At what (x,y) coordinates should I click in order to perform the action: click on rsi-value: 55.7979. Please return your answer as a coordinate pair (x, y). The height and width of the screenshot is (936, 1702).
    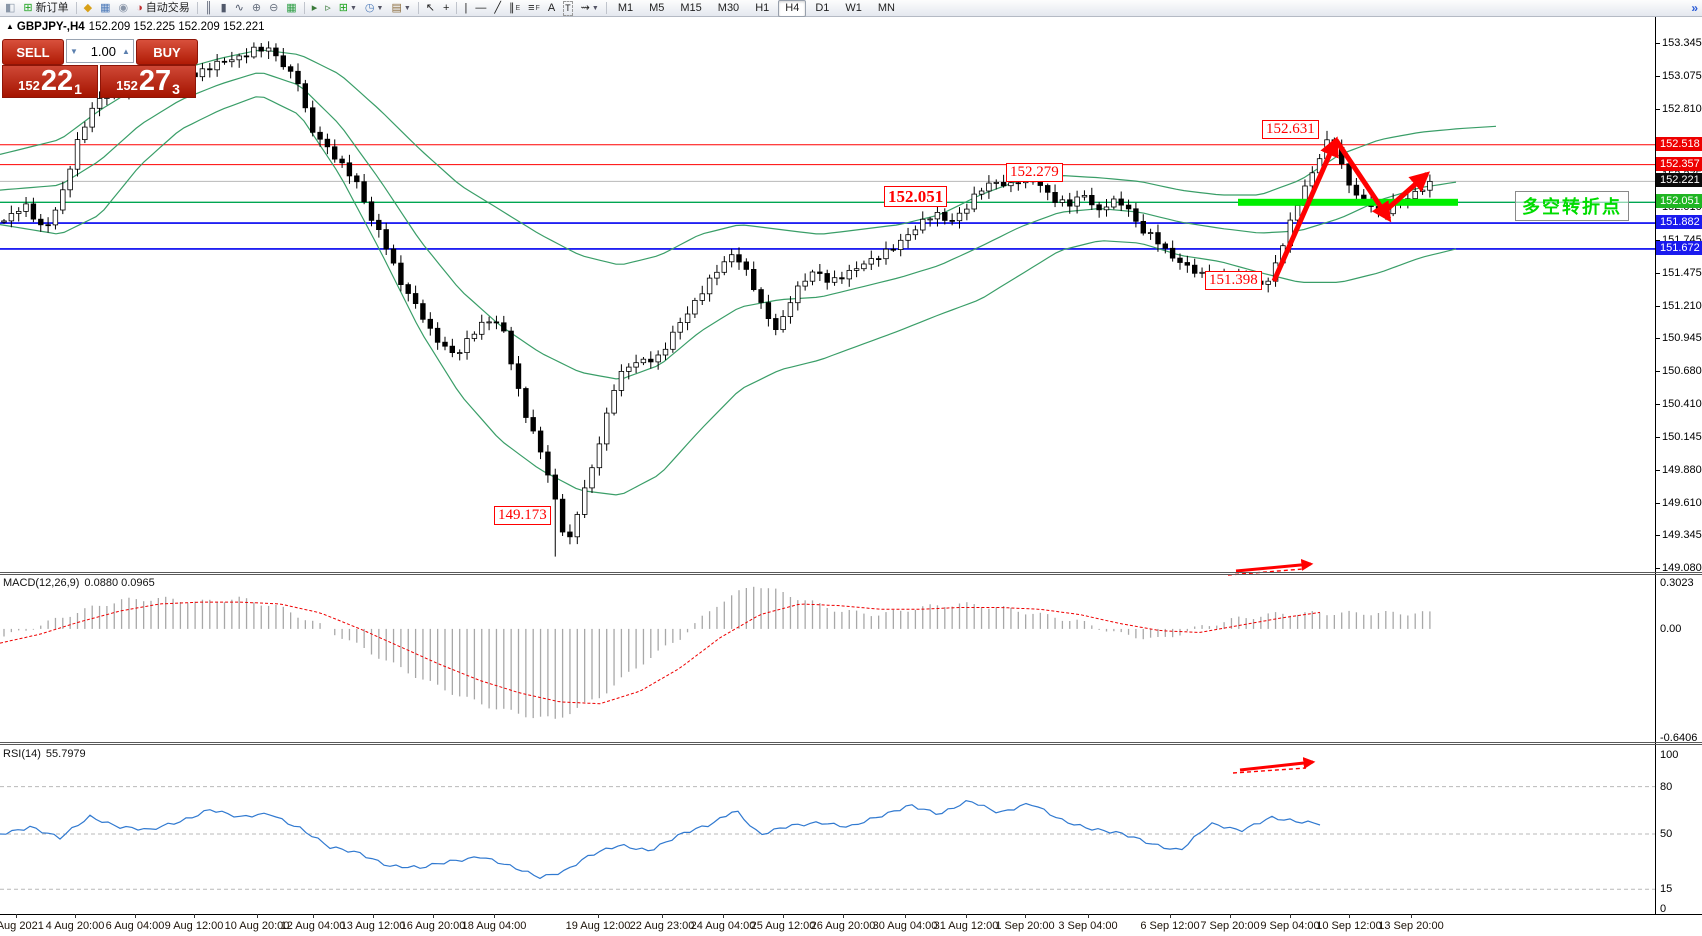
    Looking at the image, I should click on (65, 754).